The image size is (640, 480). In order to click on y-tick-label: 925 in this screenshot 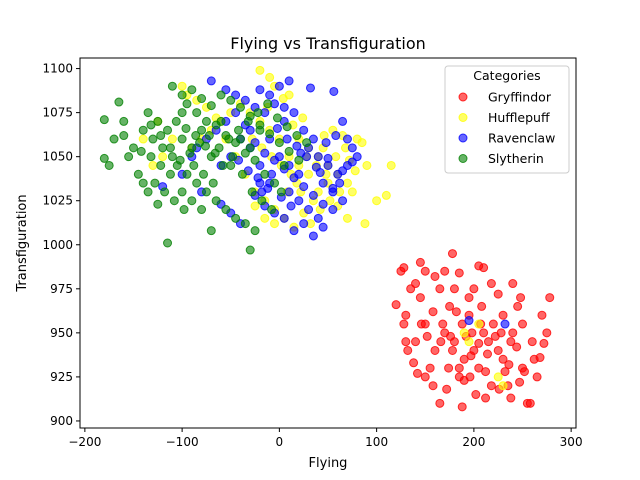, I will do `click(61, 377)`.